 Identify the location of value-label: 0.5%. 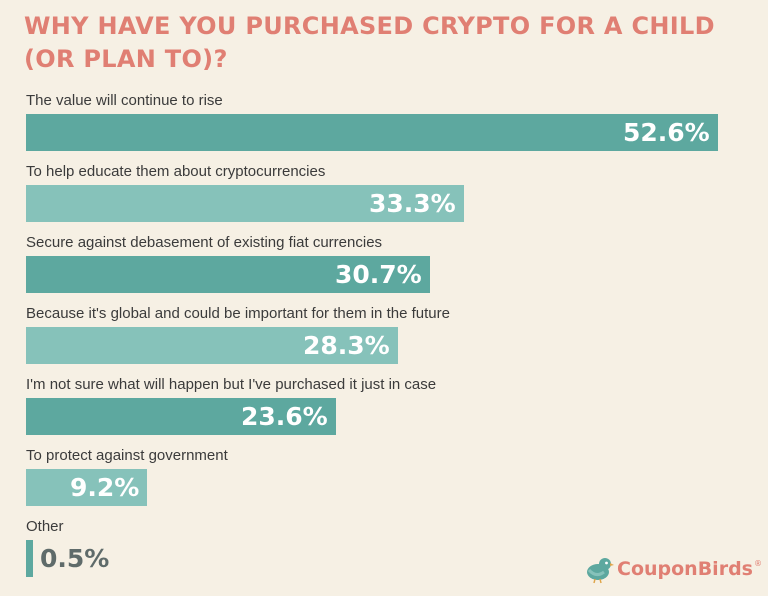
(75, 558).